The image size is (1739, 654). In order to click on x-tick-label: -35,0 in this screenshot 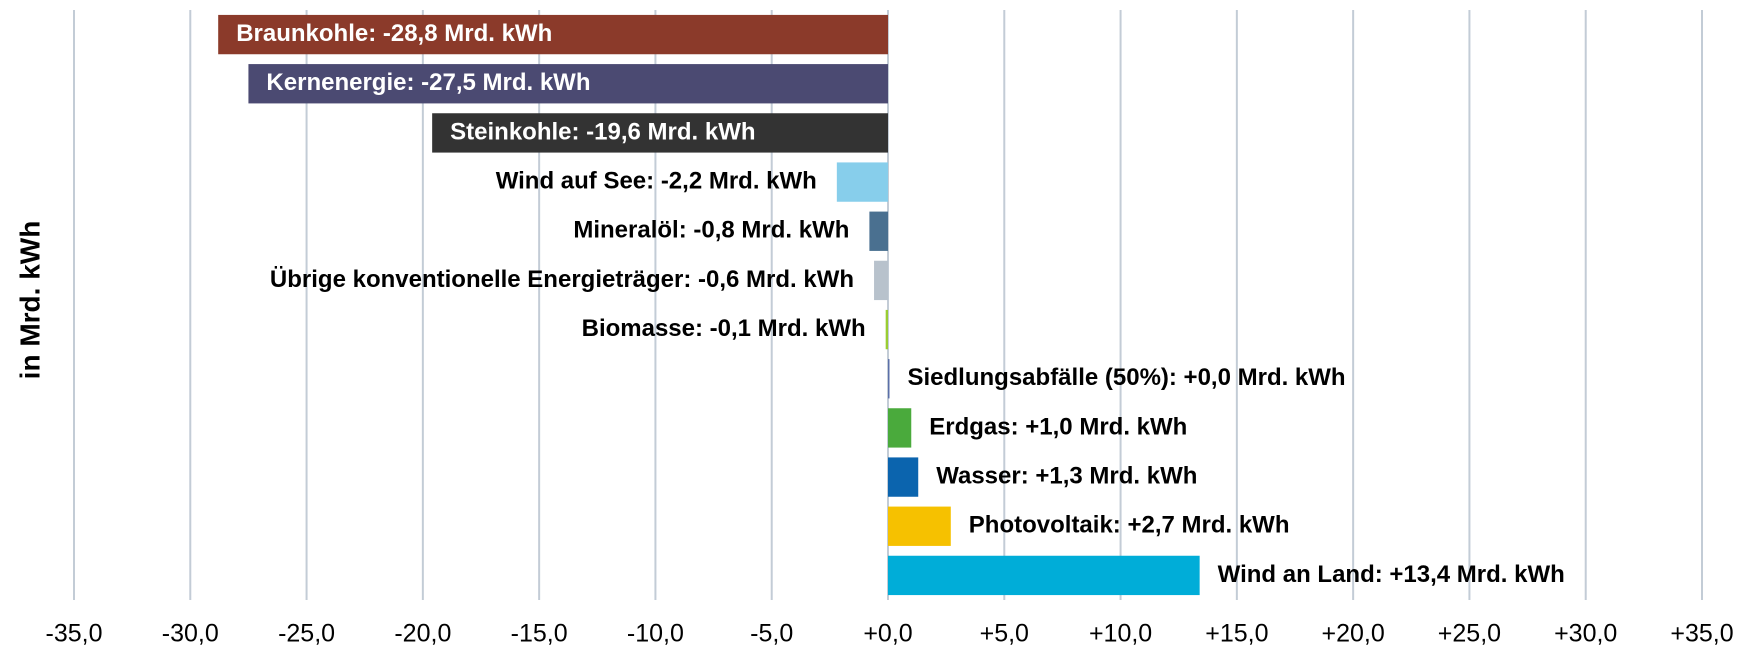, I will do `click(74, 634)`.